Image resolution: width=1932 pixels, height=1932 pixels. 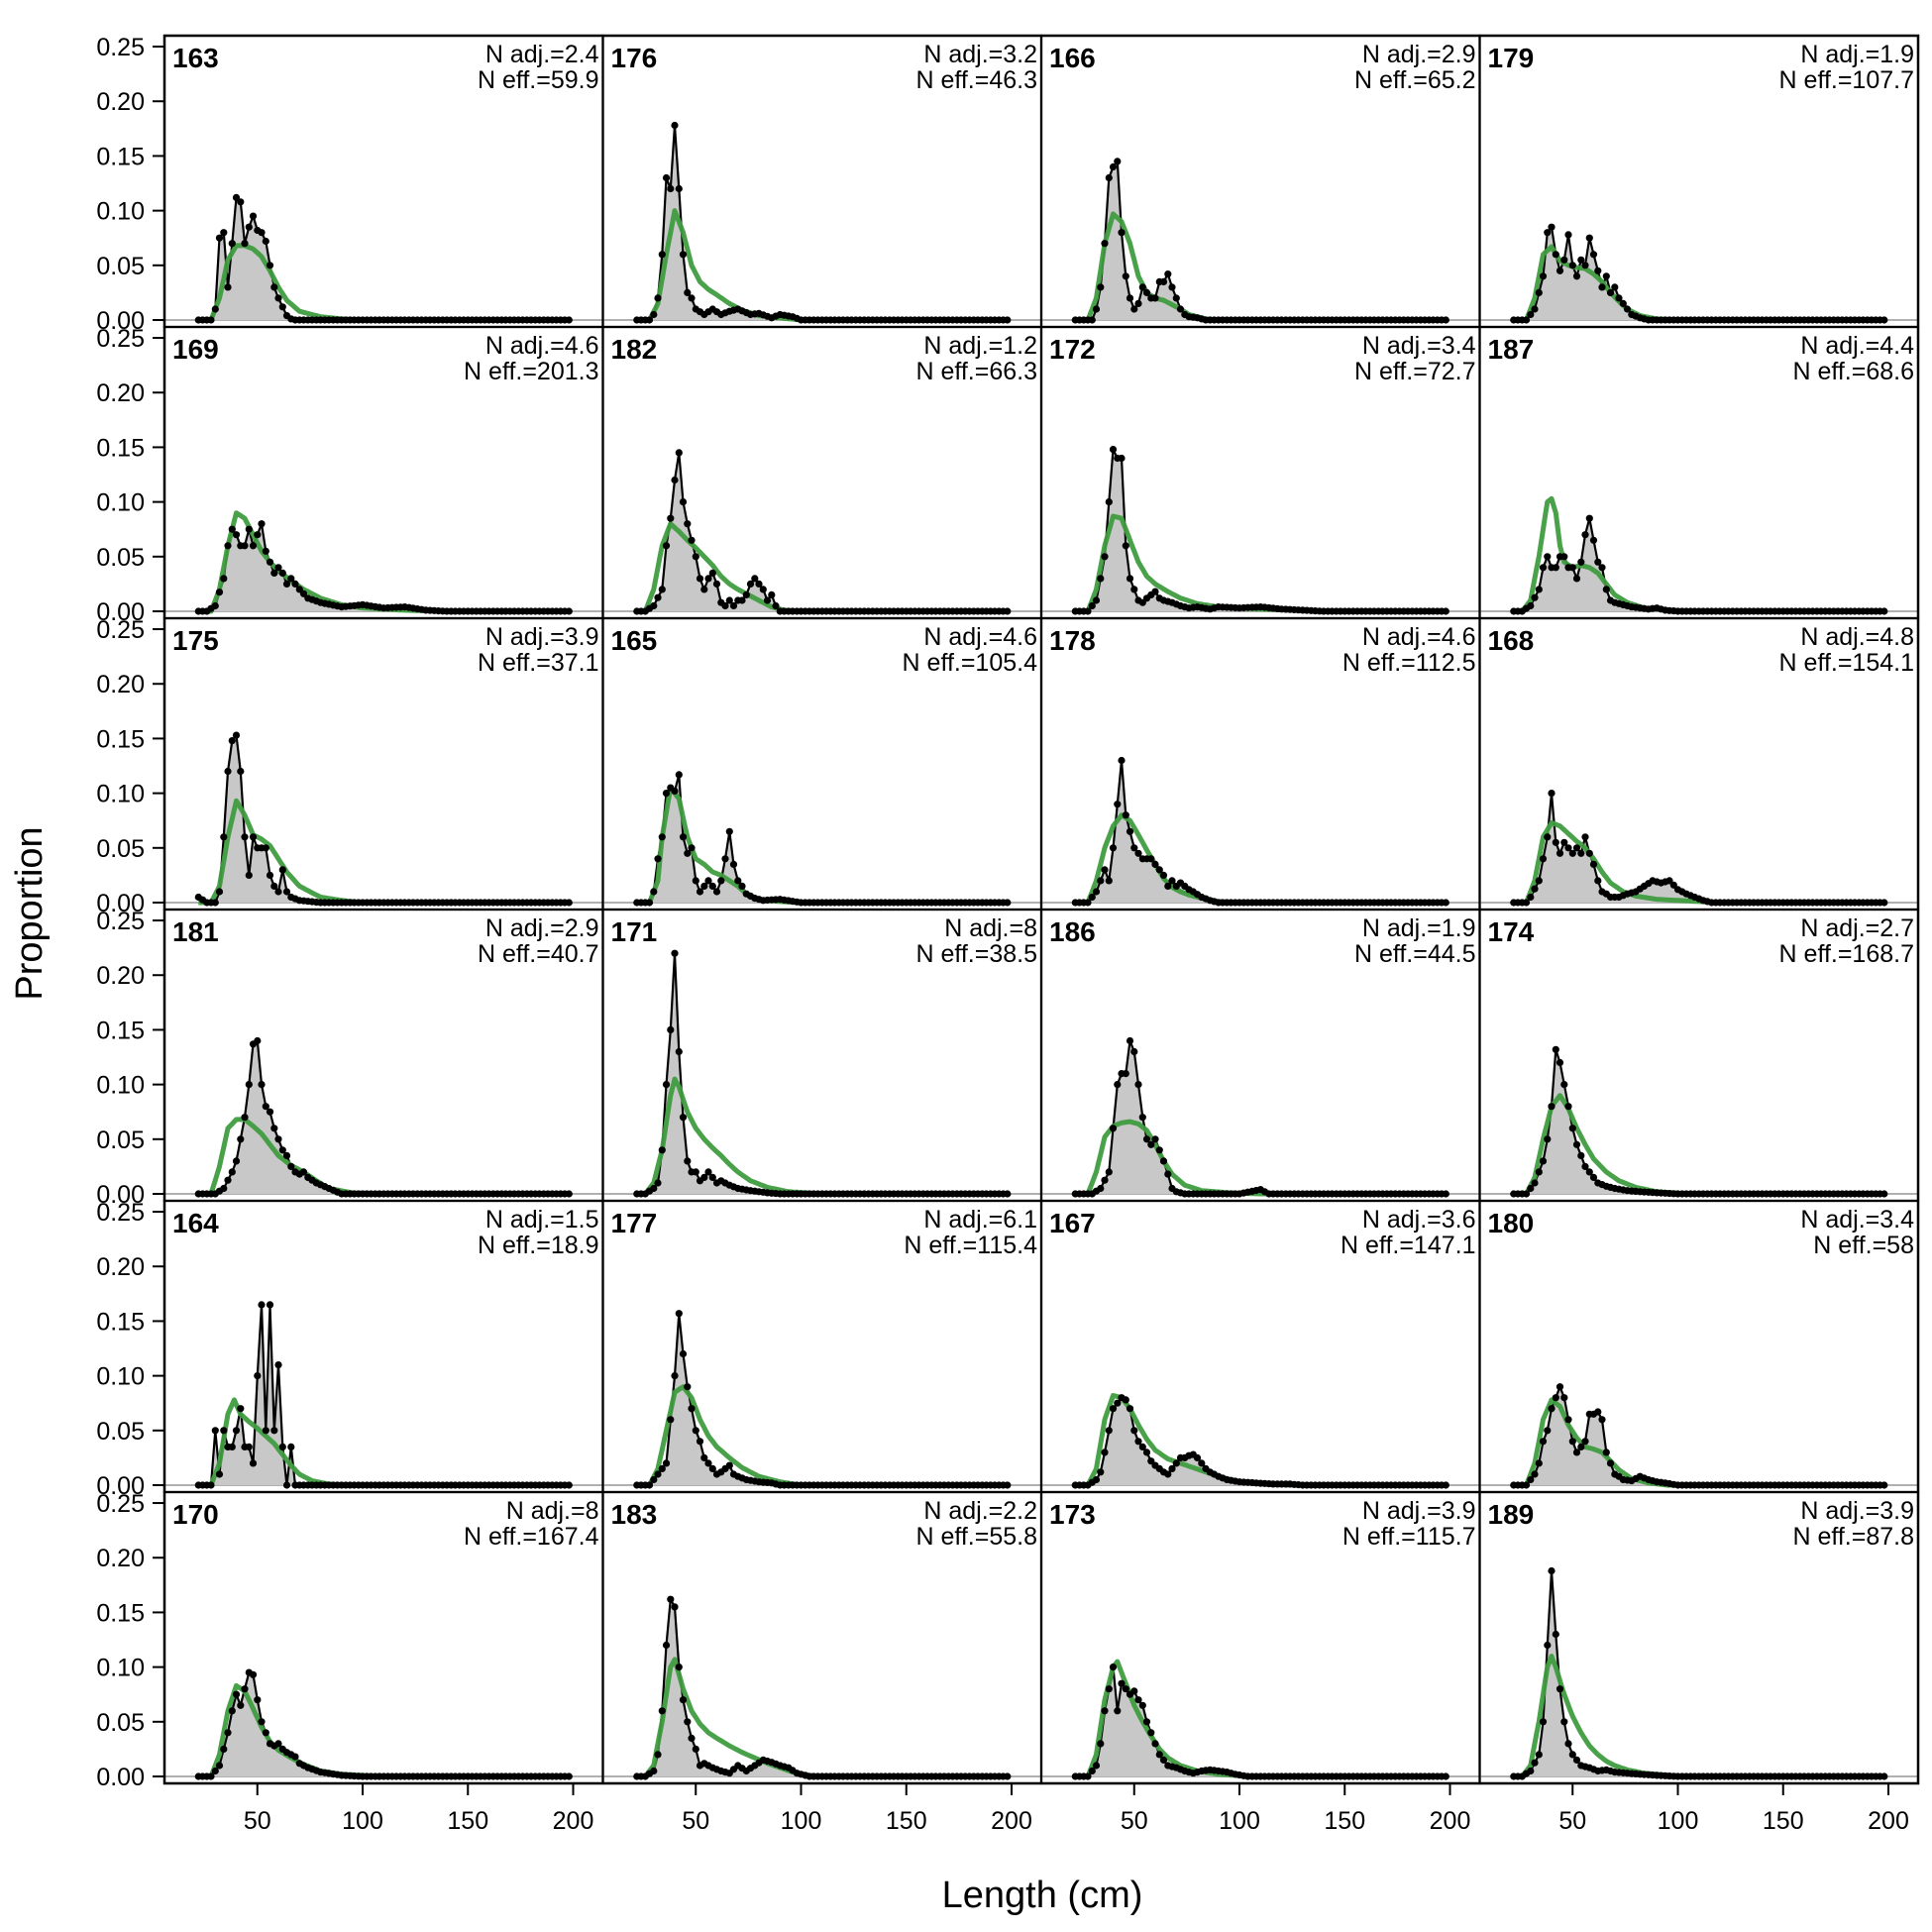 What do you see at coordinates (1888, 1821) in the screenshot?
I see `x-tick-label: 200` at bounding box center [1888, 1821].